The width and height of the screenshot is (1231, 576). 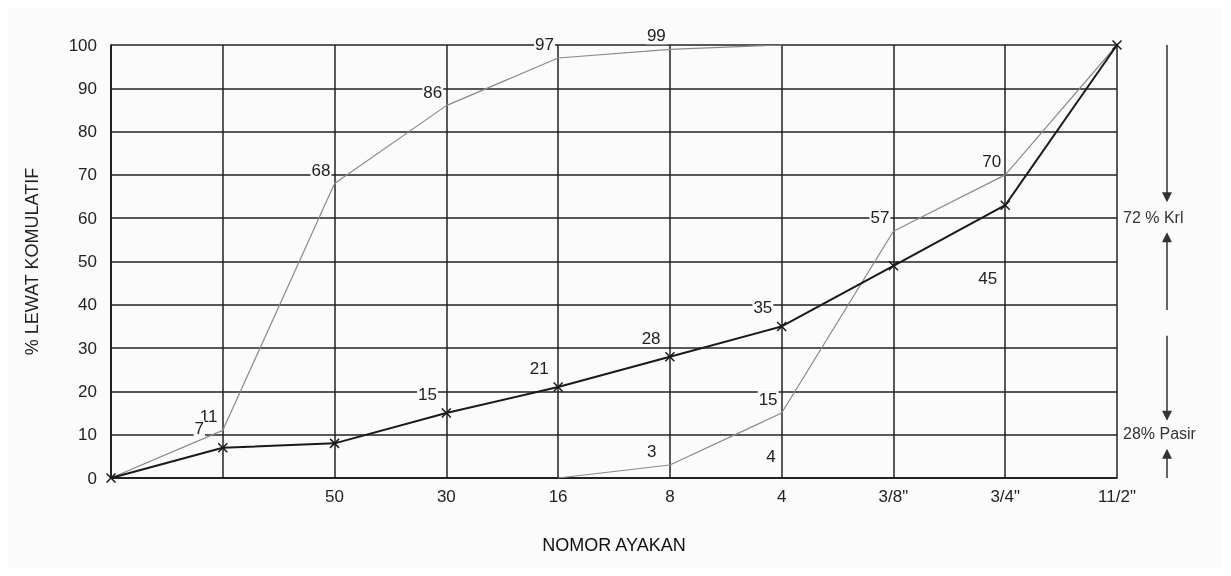 What do you see at coordinates (781, 496) in the screenshot?
I see `x-tick-label: 4` at bounding box center [781, 496].